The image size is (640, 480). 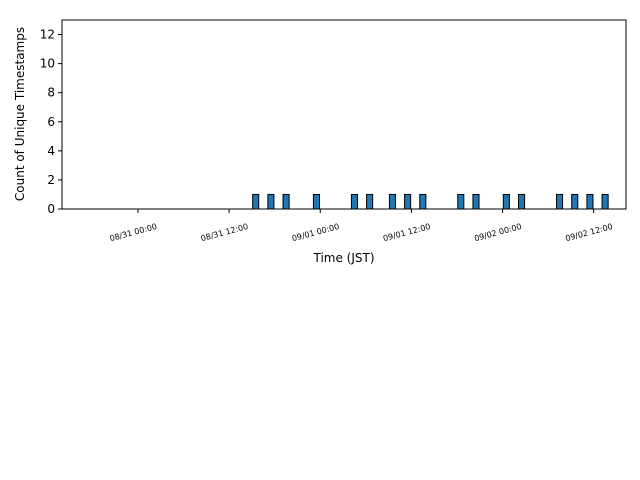 I want to click on x-tick-label: 09/01 00:00, so click(x=315, y=232).